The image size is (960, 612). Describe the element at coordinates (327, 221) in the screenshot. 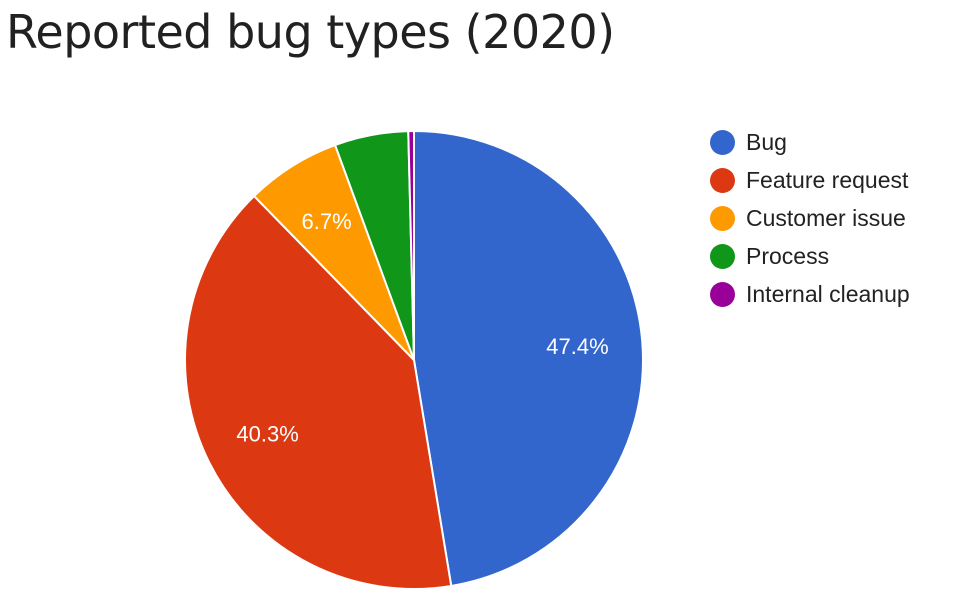

I see `data-label-customer-issue: 6.7%` at that location.